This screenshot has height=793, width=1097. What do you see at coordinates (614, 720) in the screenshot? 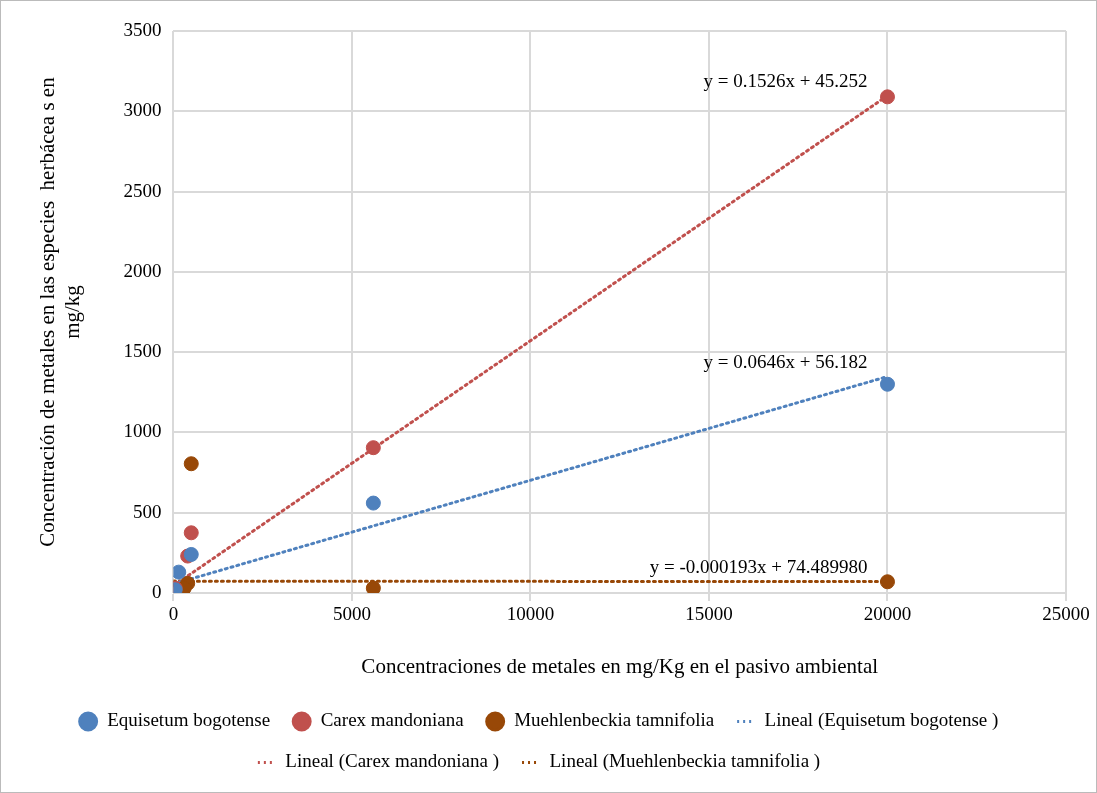
I see `legend-label: Muehlenbeckia tamnifolia` at bounding box center [614, 720].